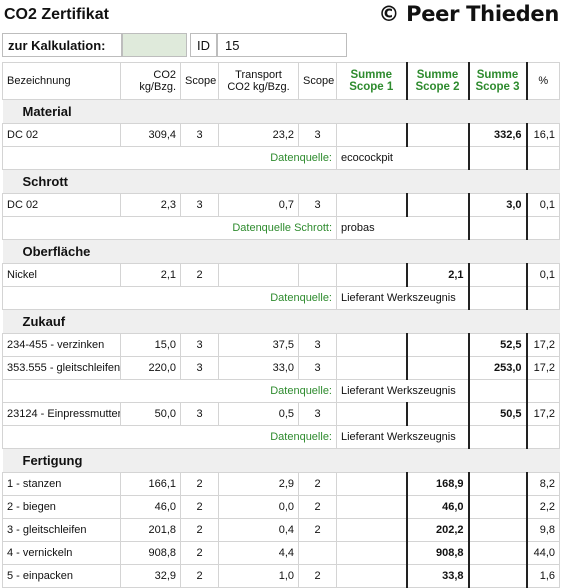 This screenshot has height=588, width=567. Describe the element at coordinates (402, 228) in the screenshot. I see `source-value: probas` at that location.